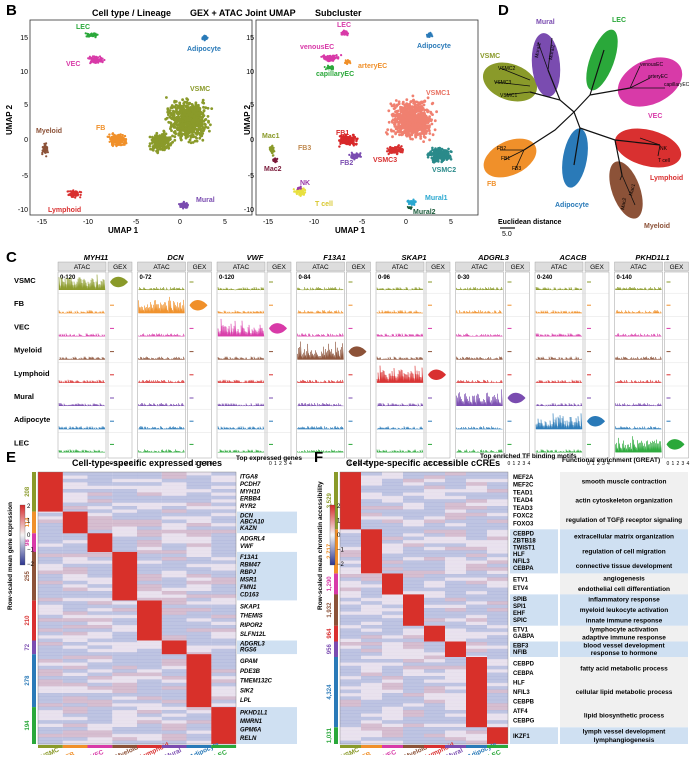 The width and height of the screenshot is (695, 760). I want to click on cluster-mural2, so click(409, 207).